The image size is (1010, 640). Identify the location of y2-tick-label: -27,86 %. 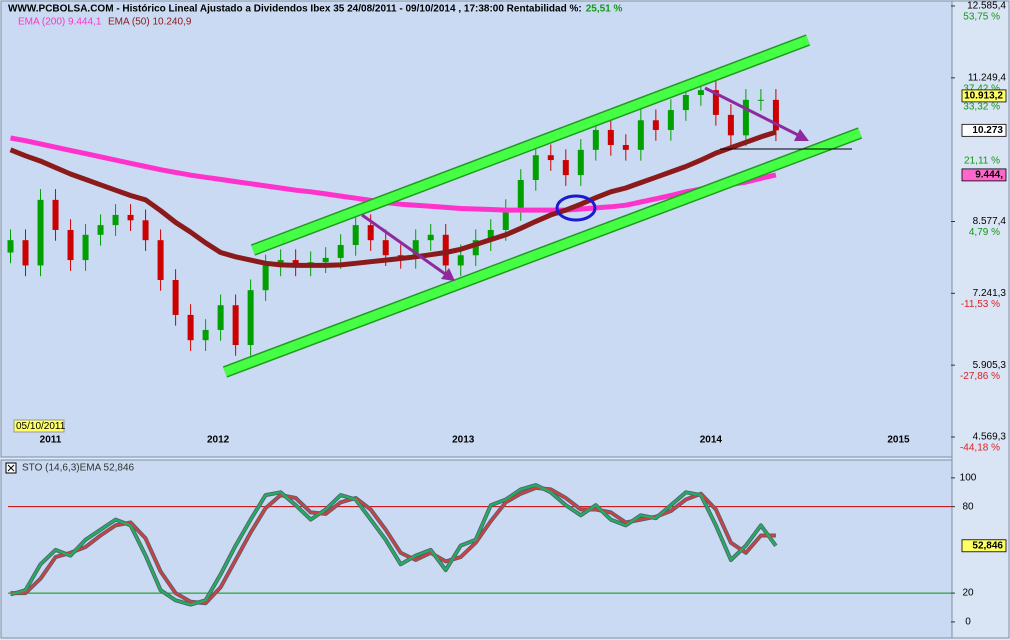
(980, 376).